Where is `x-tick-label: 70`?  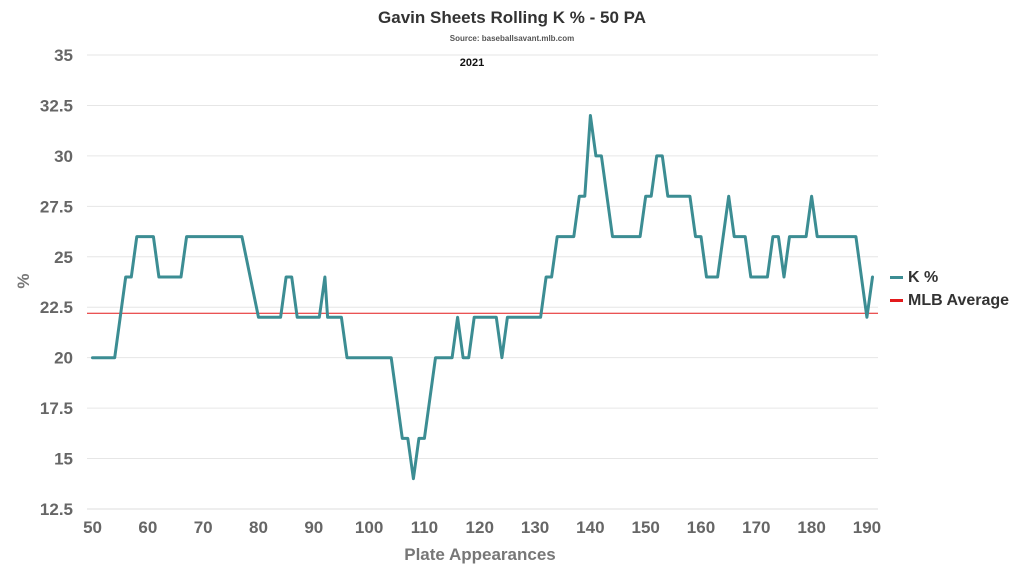
x-tick-label: 70 is located at coordinates (203, 527).